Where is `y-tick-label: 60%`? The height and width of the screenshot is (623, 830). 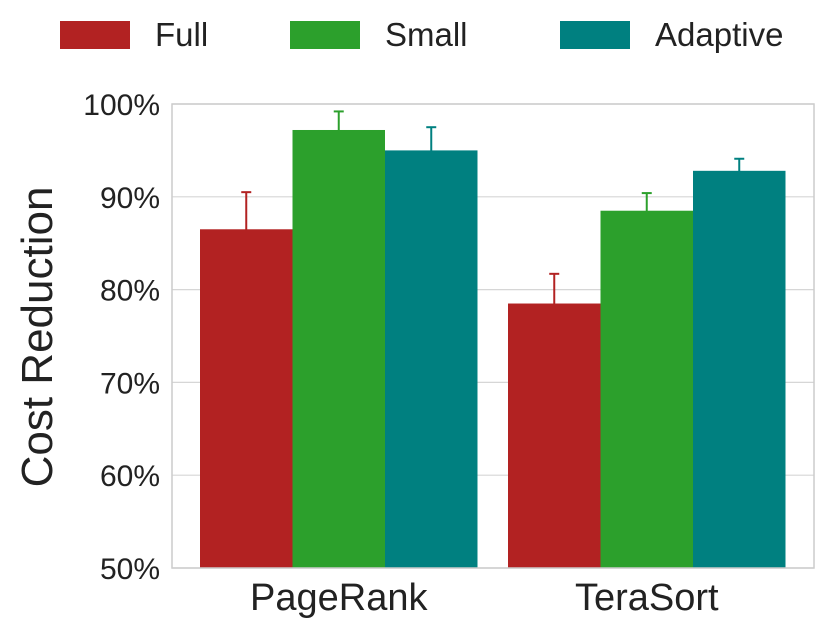
y-tick-label: 60% is located at coordinates (130, 476).